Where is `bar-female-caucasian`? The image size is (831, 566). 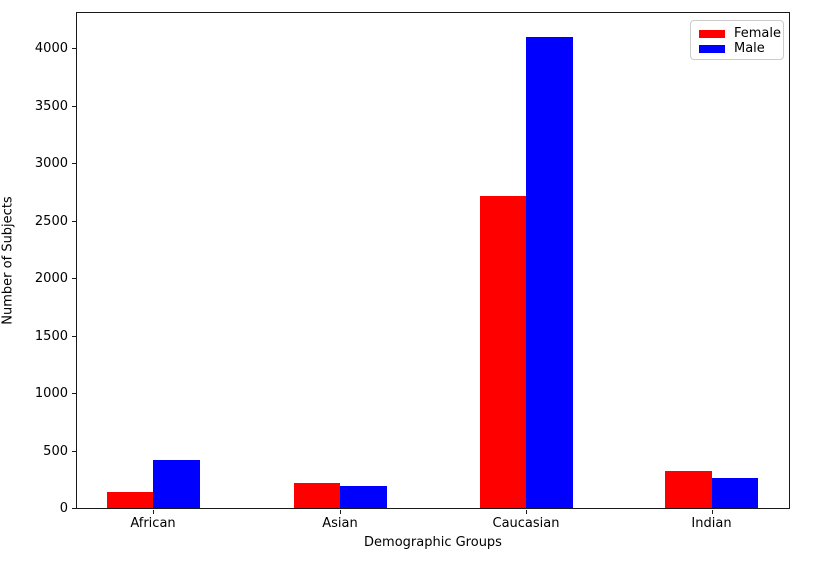 bar-female-caucasian is located at coordinates (502, 352).